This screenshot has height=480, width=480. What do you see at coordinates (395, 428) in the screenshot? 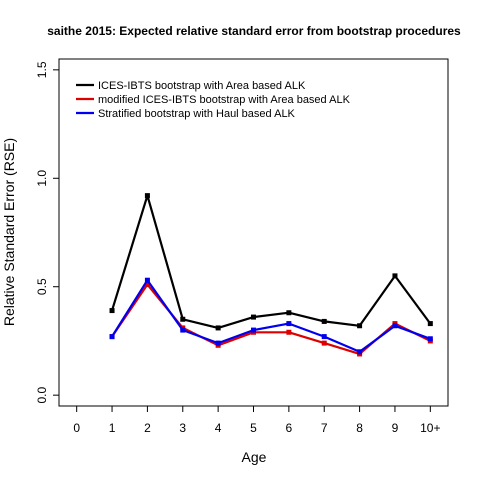
I see `x-tick-label: 9` at bounding box center [395, 428].